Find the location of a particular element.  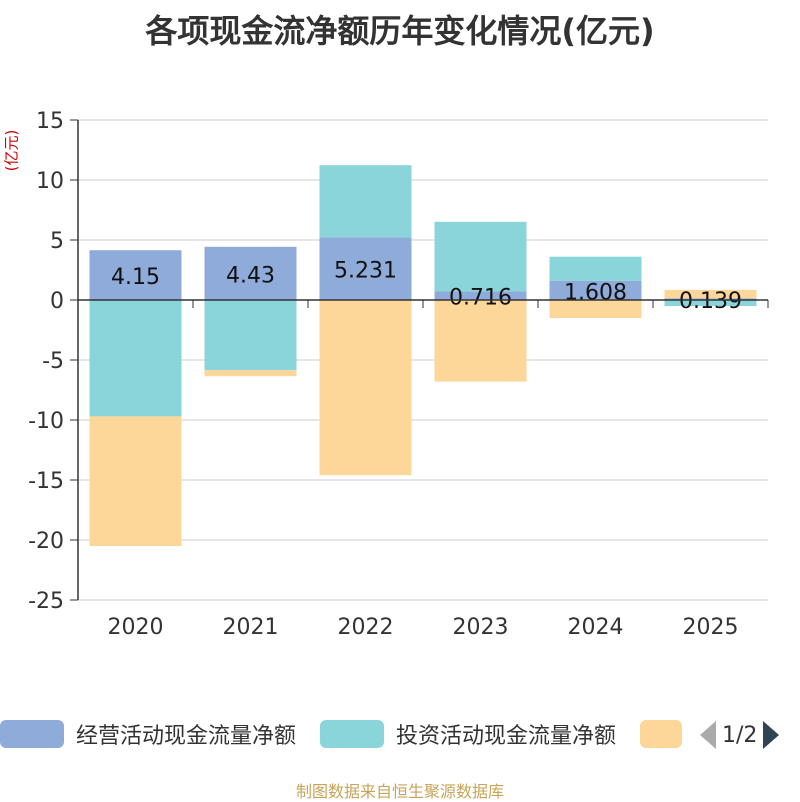

bar-series2-2023 is located at coordinates (480, 256).